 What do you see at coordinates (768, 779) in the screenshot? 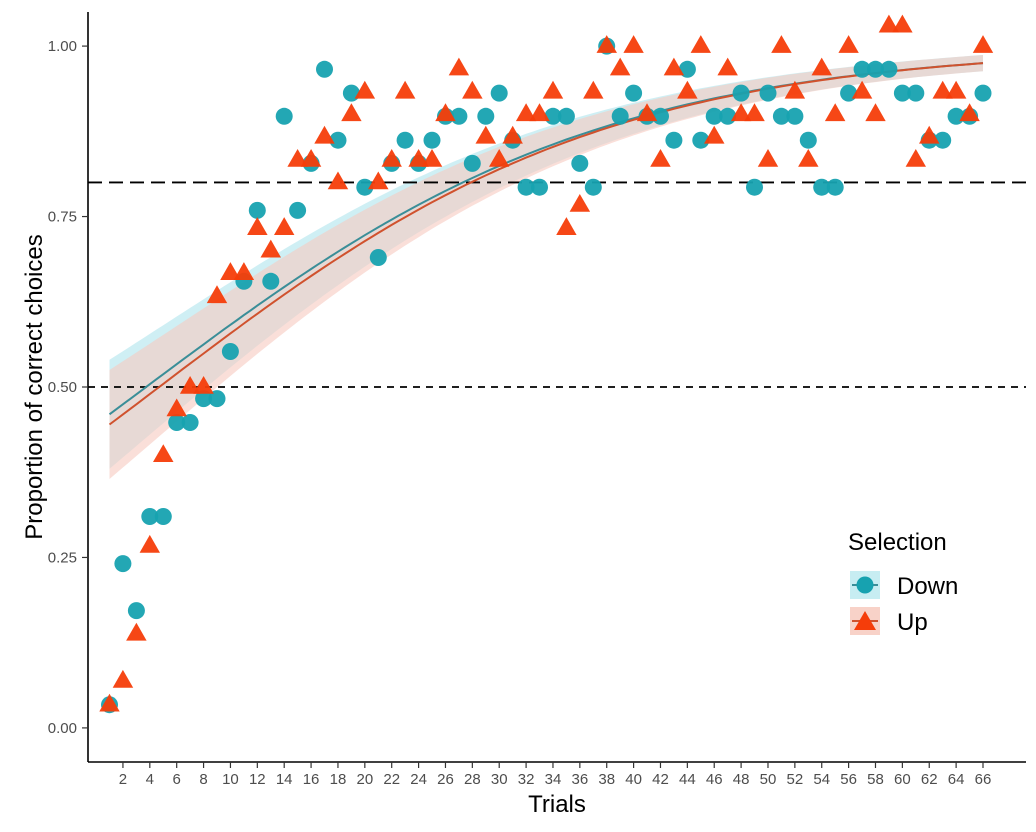
I see `x-tick-label: 50` at bounding box center [768, 779].